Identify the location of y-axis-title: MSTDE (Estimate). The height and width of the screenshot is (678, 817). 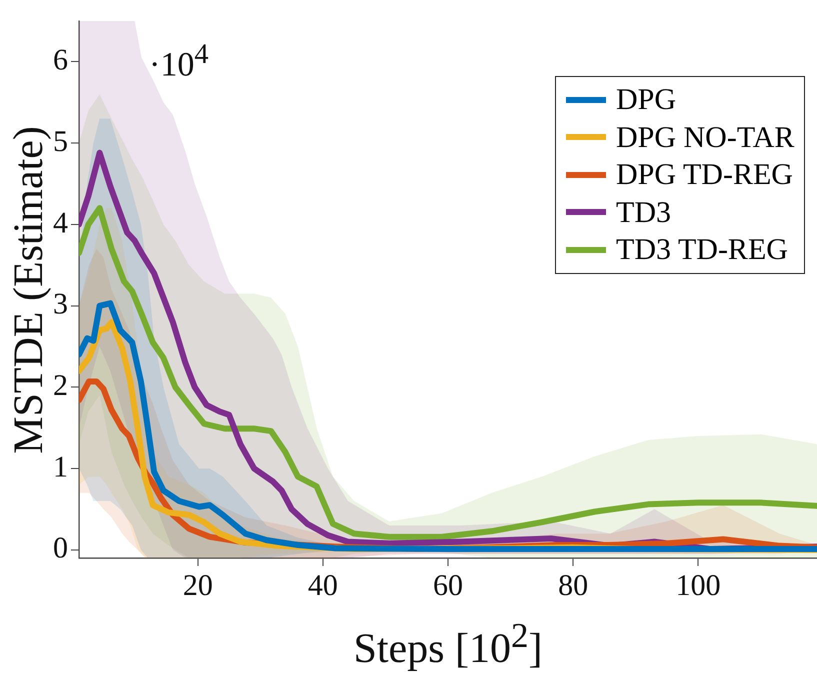
(29, 290).